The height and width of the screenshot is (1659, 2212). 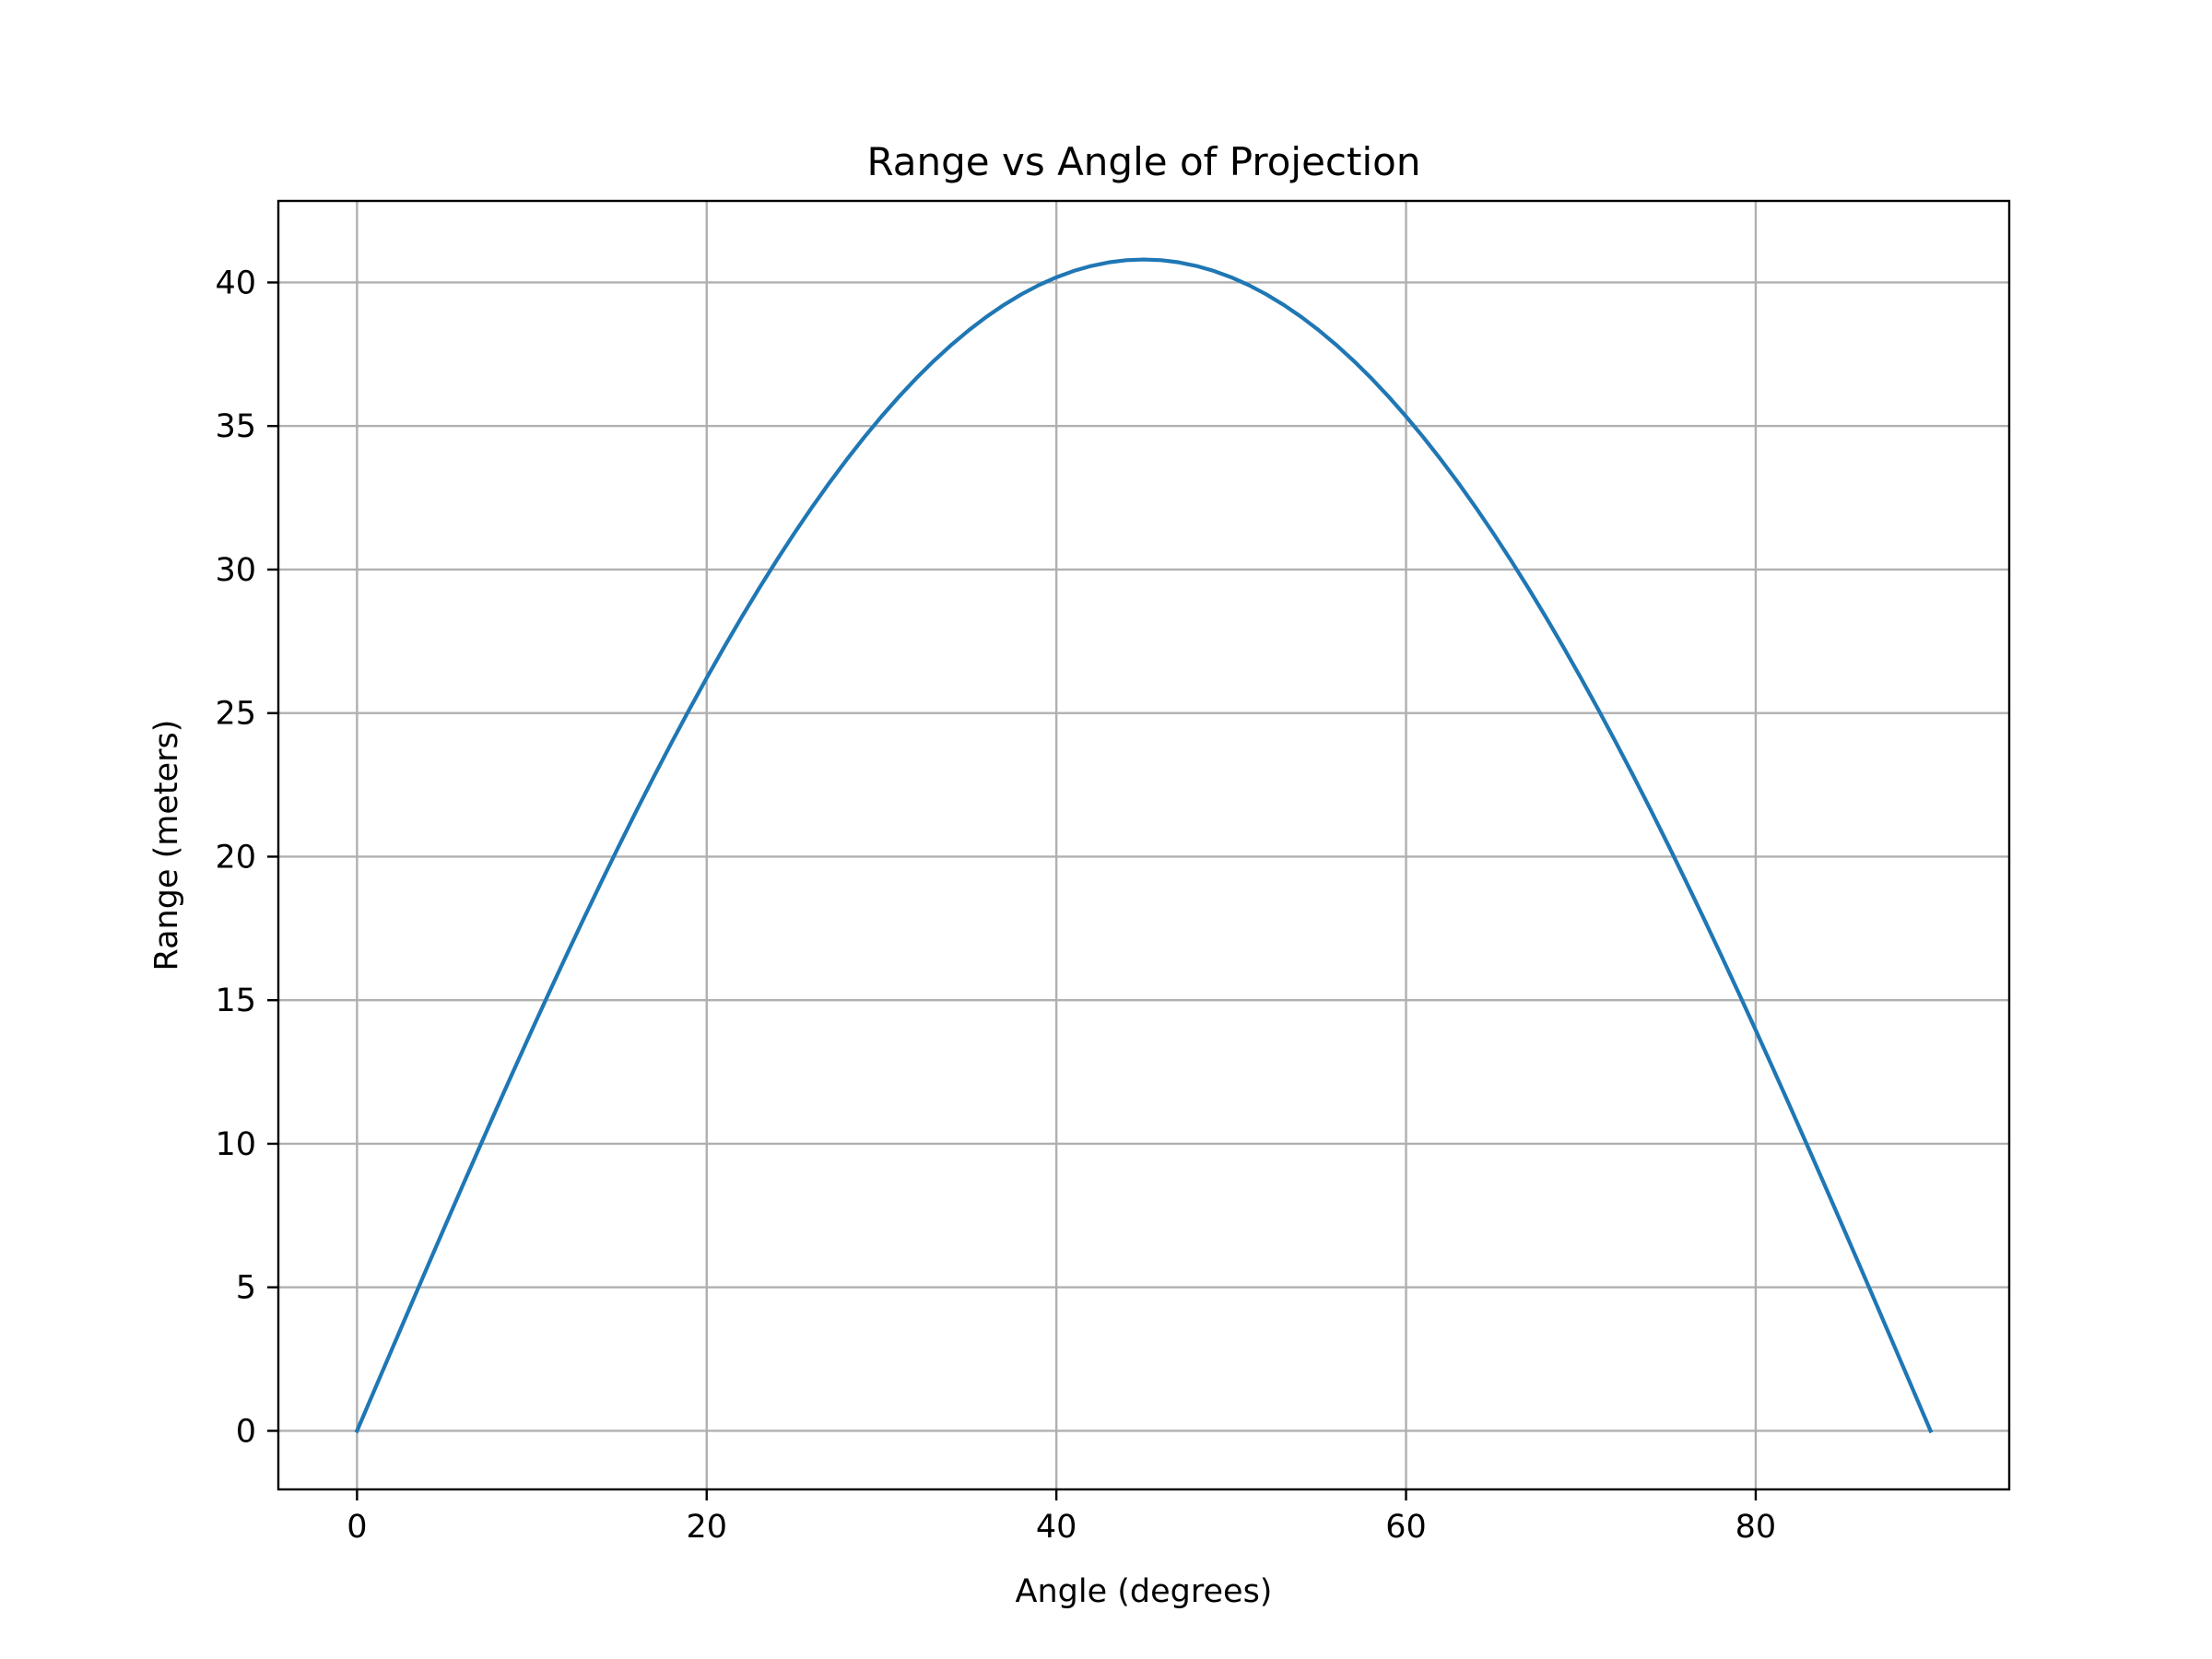 What do you see at coordinates (246, 1431) in the screenshot?
I see `y-tick-label: 0` at bounding box center [246, 1431].